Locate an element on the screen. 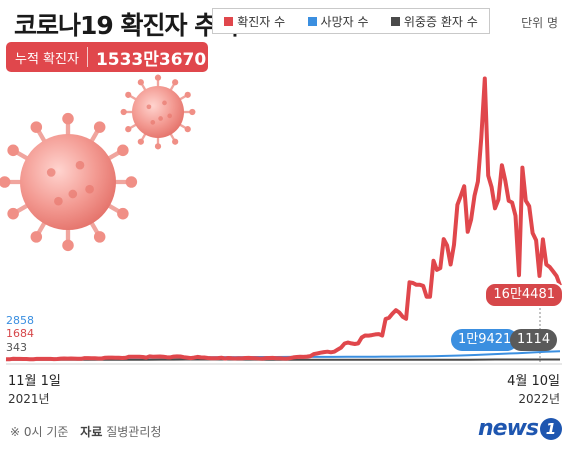 Image resolution: width=570 pixels, height=450 pixels. legend-item-deaths: 사망자 수 is located at coordinates (338, 21).